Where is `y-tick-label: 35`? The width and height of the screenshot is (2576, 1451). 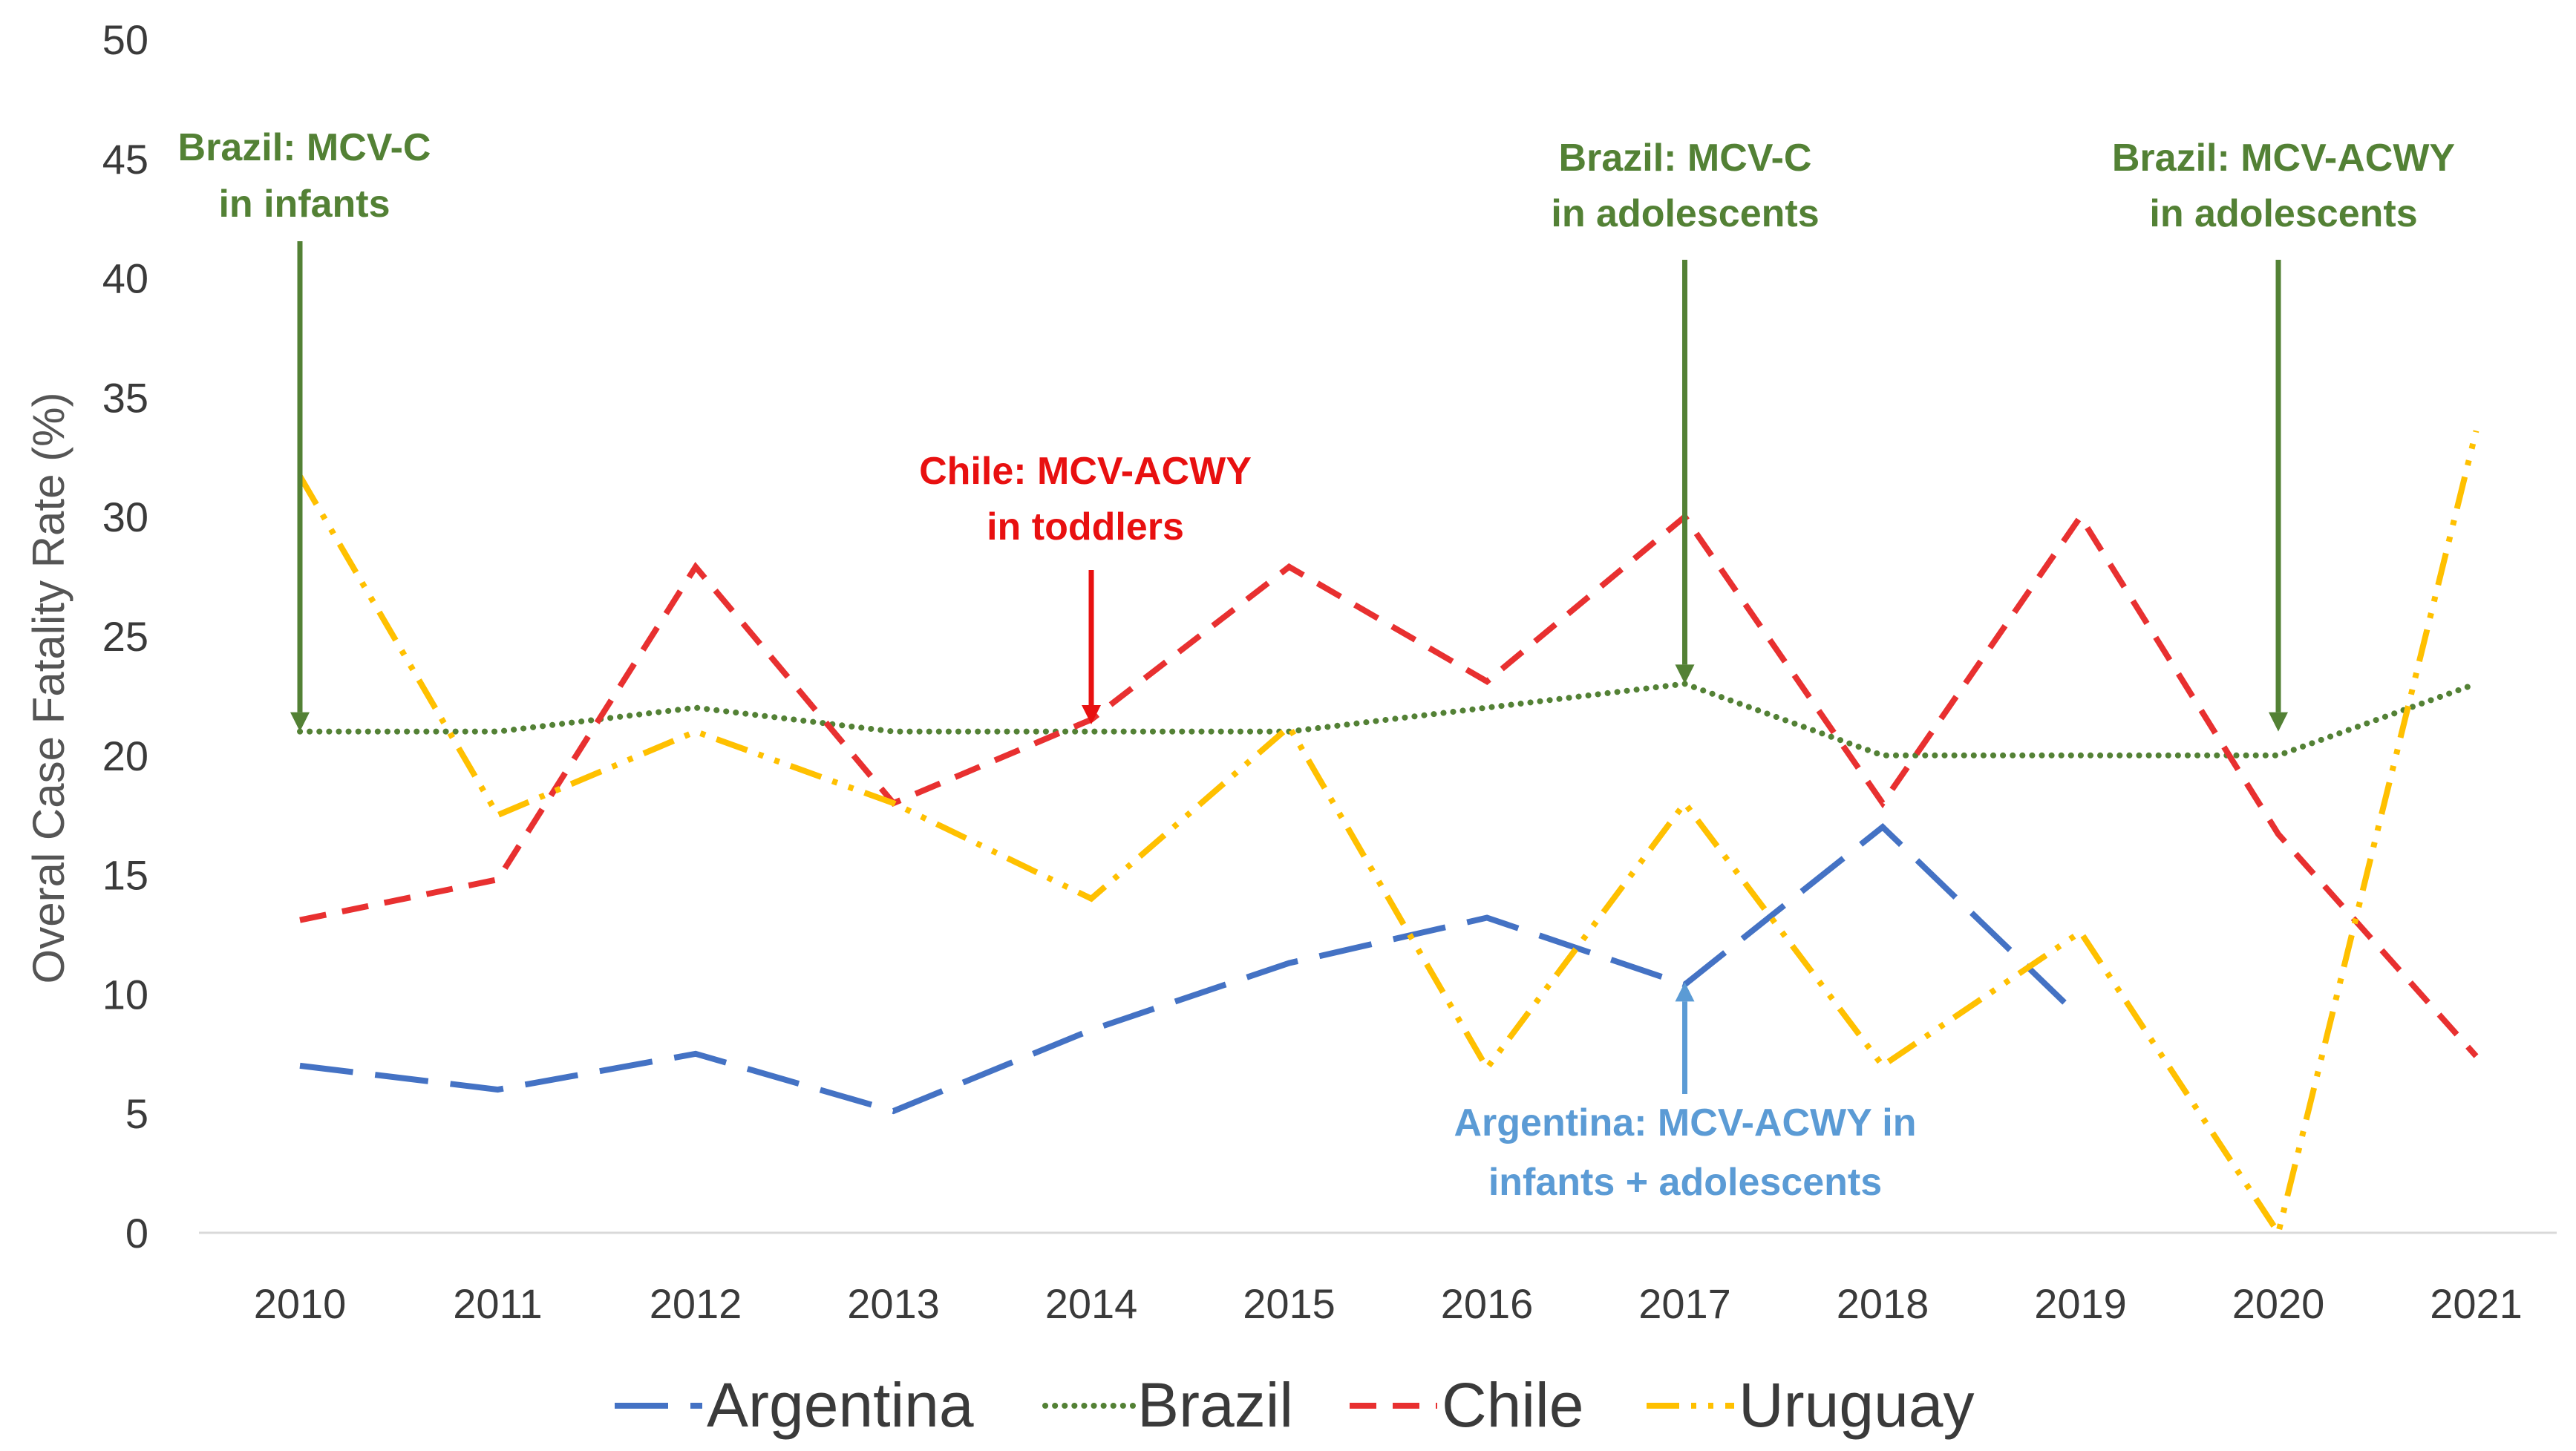
y-tick-label: 35 is located at coordinates (125, 397).